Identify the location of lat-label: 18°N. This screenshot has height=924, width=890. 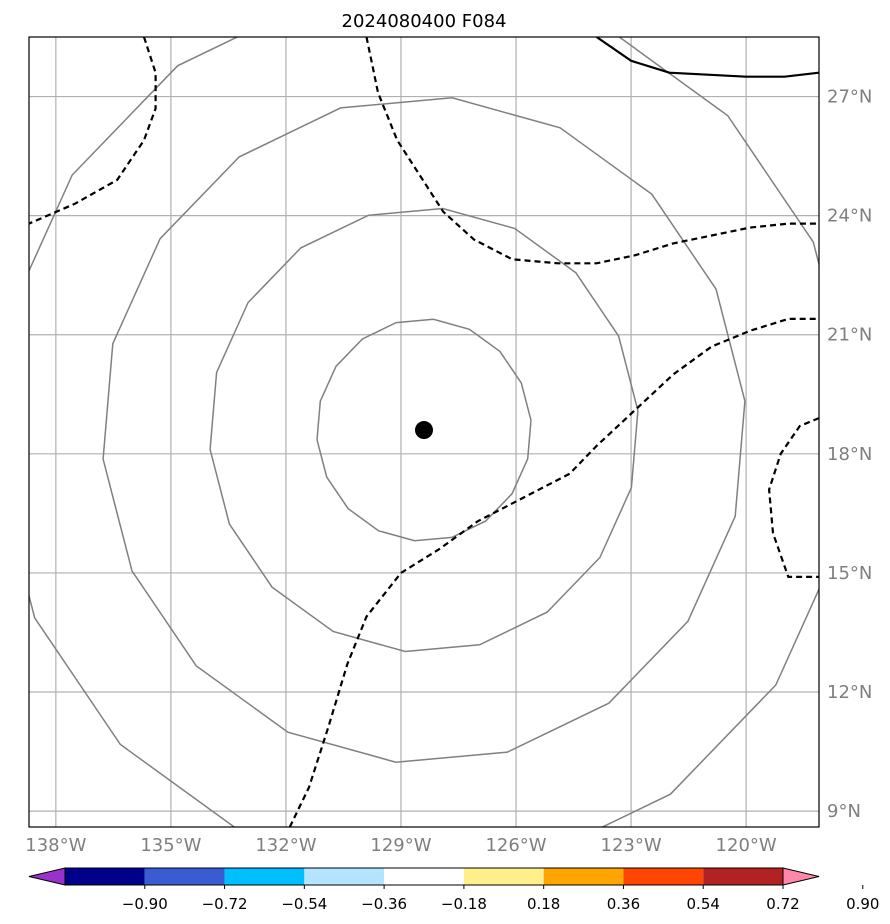
(849, 454).